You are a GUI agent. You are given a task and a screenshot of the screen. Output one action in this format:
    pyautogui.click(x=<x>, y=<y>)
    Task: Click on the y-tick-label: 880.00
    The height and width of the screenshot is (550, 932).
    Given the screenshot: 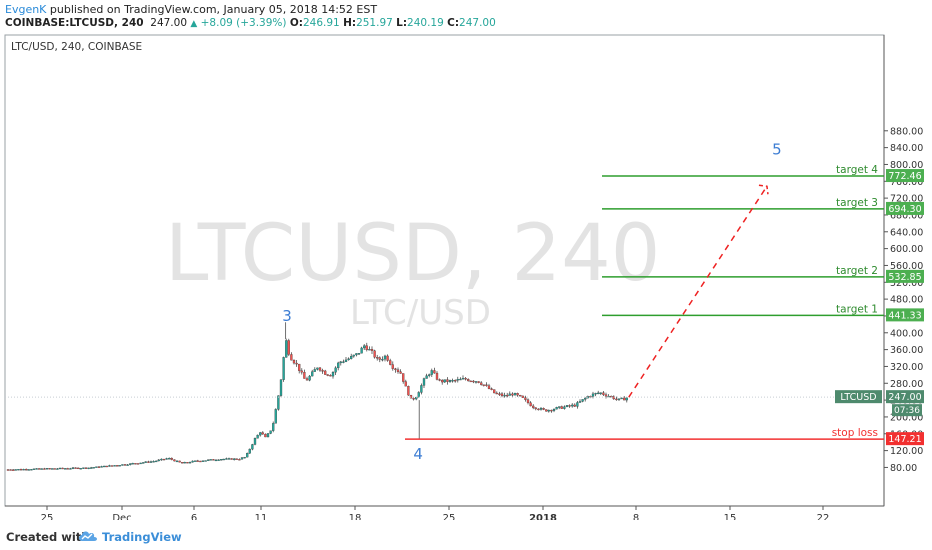 What is the action you would take?
    pyautogui.click(x=906, y=131)
    